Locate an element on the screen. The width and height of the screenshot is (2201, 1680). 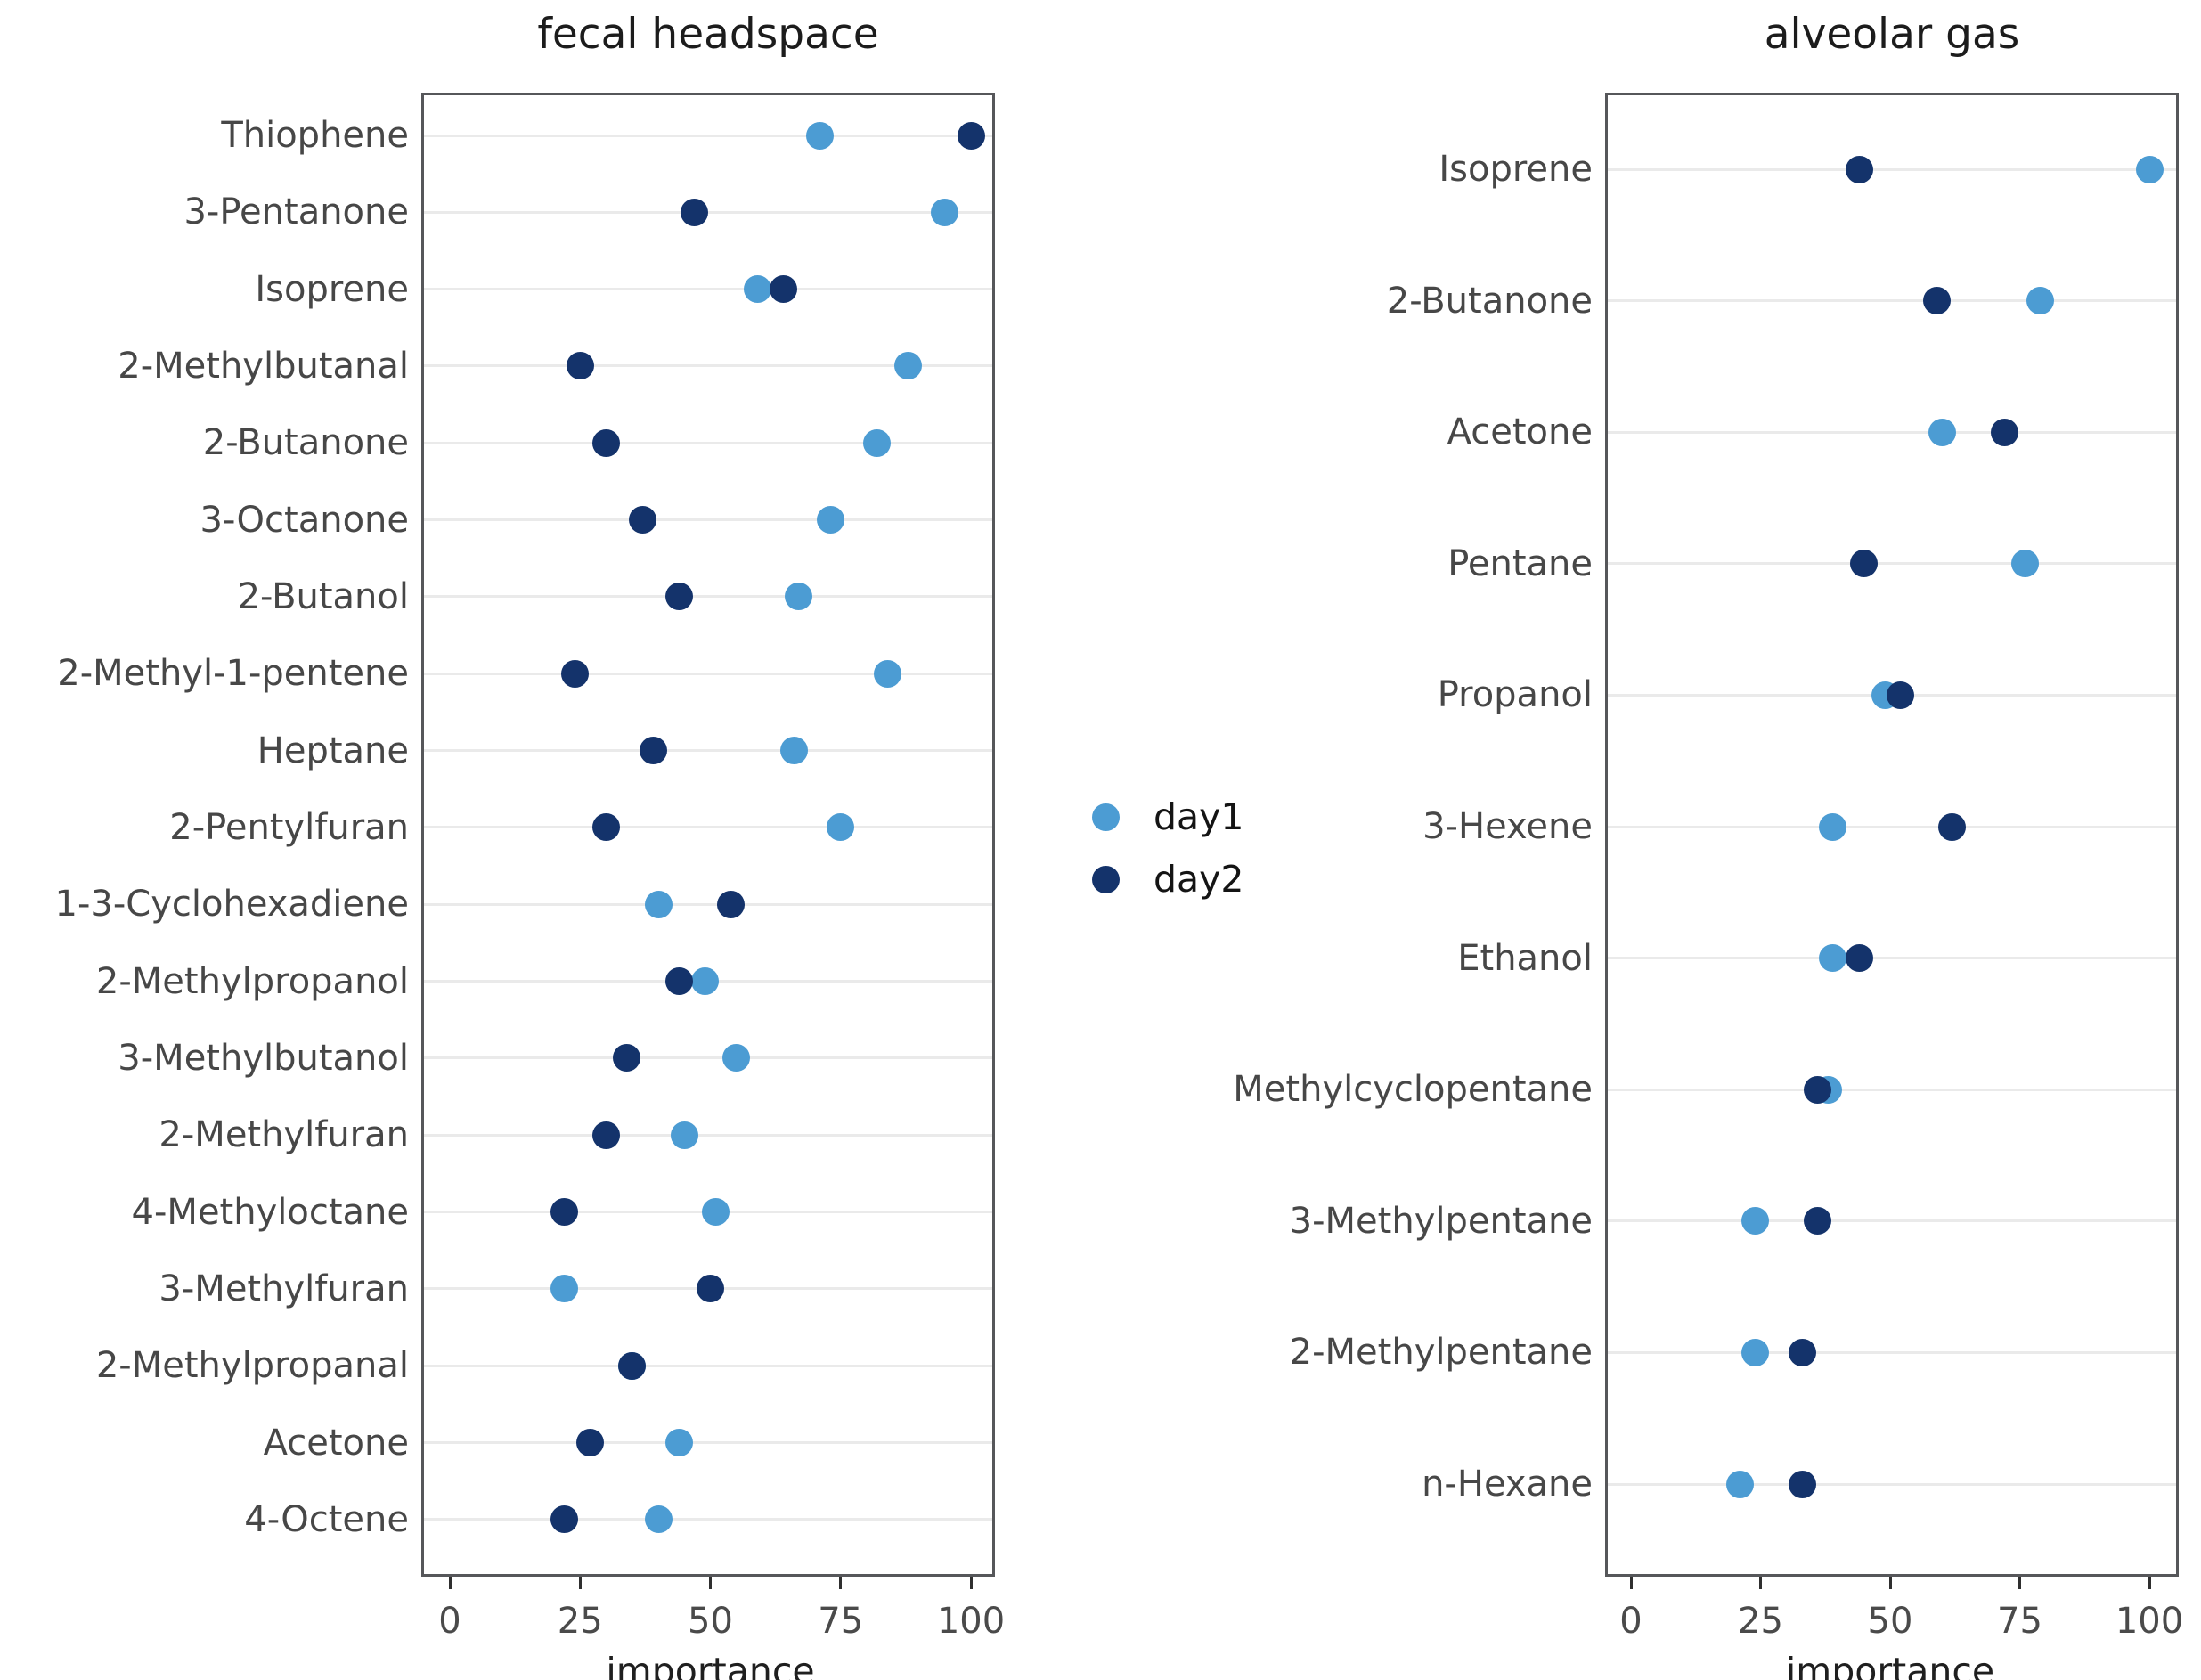
category-label: 2-Methyl-1-pentene is located at coordinates (233, 674).